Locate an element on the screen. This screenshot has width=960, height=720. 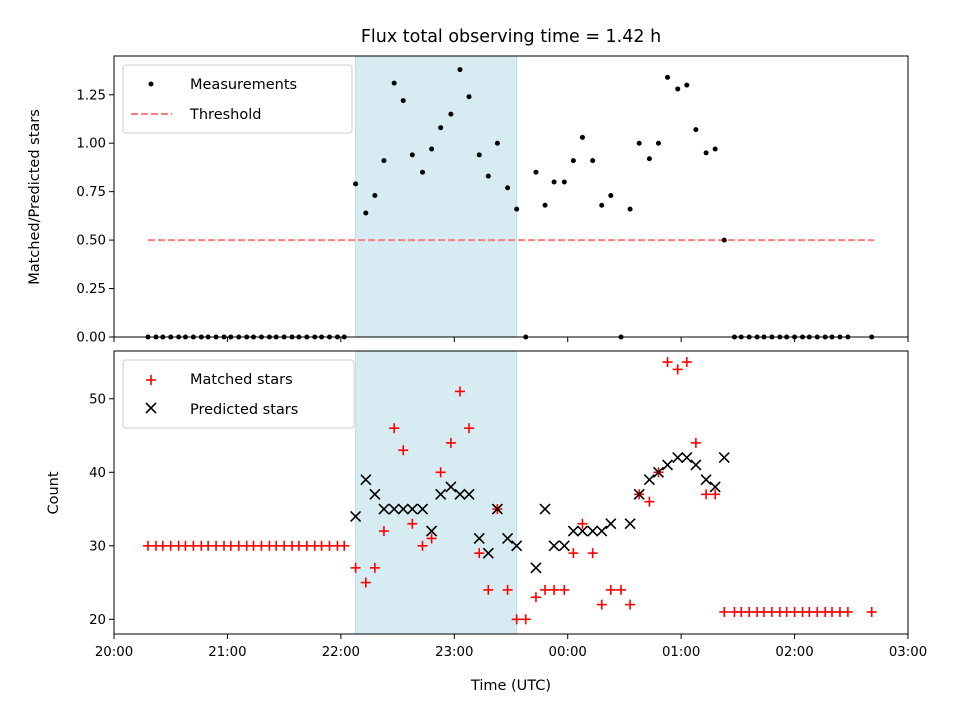
bottom-legend-box is located at coordinates (238, 394).